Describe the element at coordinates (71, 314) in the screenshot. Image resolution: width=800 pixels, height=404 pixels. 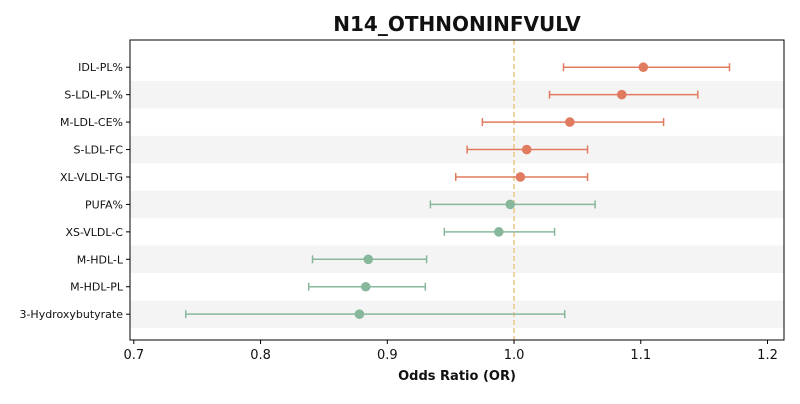
I see `y-tick-label: 3-Hydroxybutyrate` at that location.